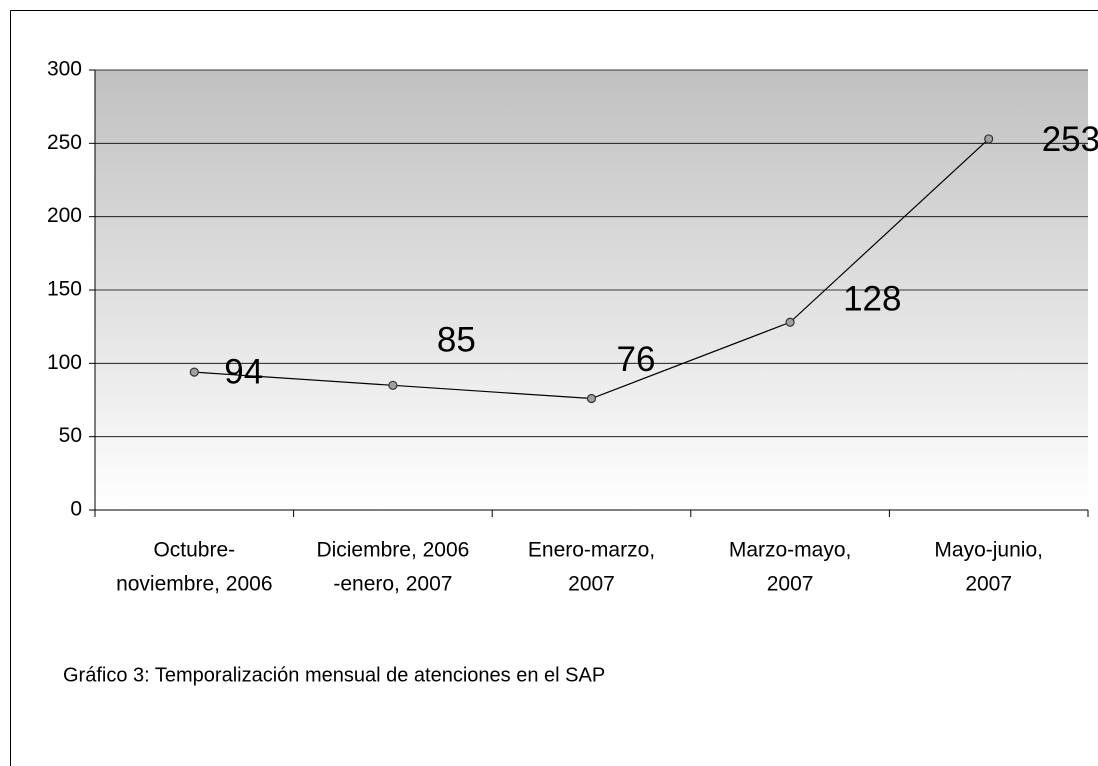 The height and width of the screenshot is (766, 1098). Describe the element at coordinates (64, 289) in the screenshot. I see `y-tick-label: 150` at that location.